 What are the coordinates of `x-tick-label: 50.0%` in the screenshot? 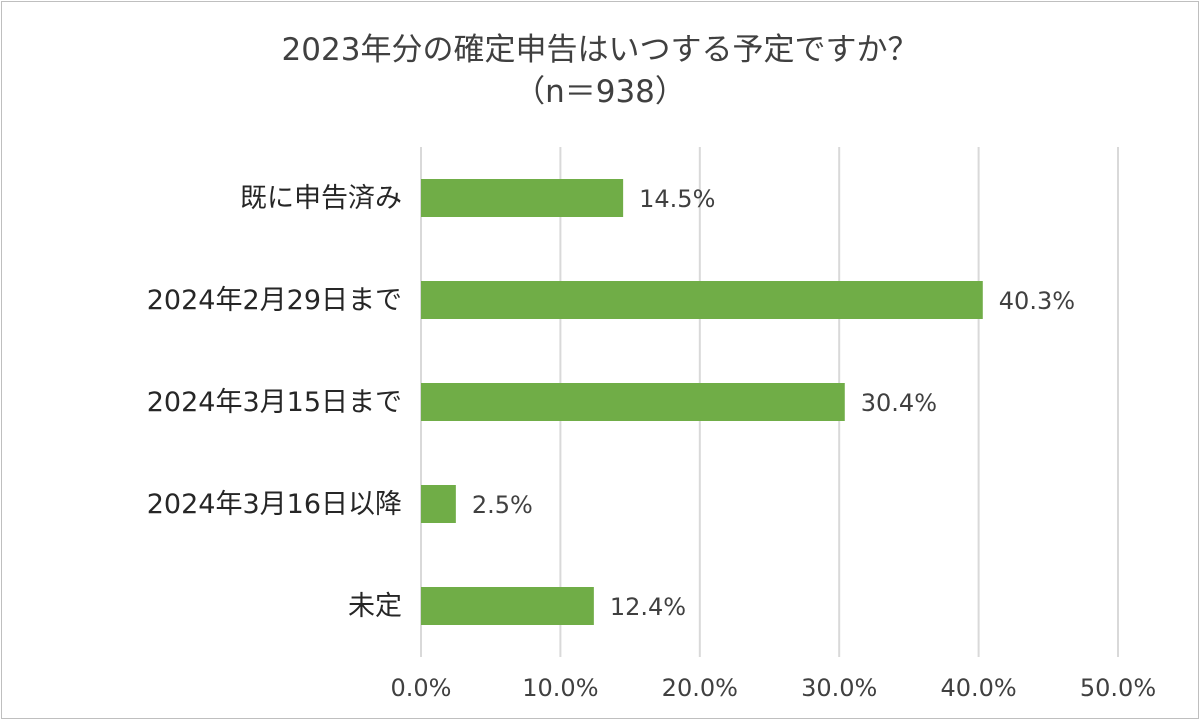 It's located at (1118, 688).